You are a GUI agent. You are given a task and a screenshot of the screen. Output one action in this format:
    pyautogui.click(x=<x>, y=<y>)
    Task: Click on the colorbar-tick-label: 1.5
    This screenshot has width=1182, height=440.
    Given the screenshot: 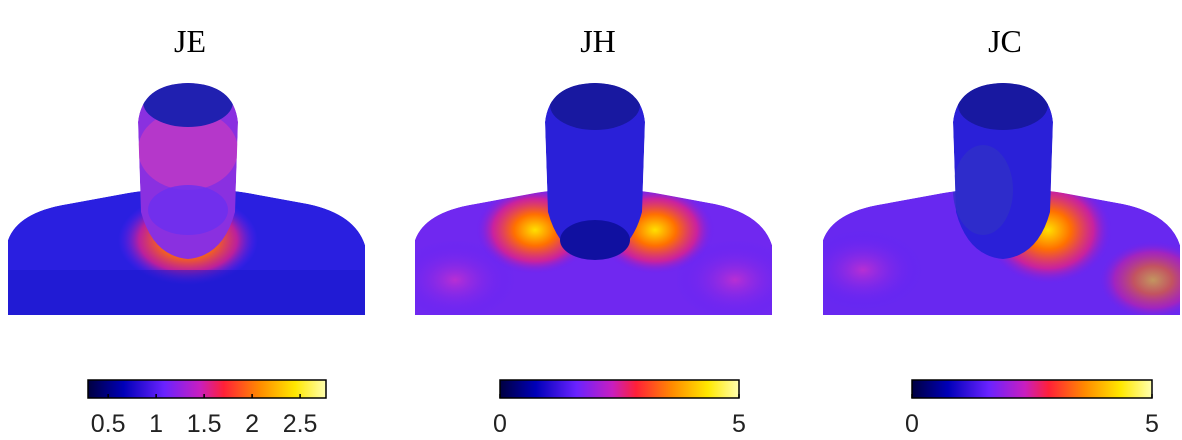 What is the action you would take?
    pyautogui.click(x=204, y=424)
    